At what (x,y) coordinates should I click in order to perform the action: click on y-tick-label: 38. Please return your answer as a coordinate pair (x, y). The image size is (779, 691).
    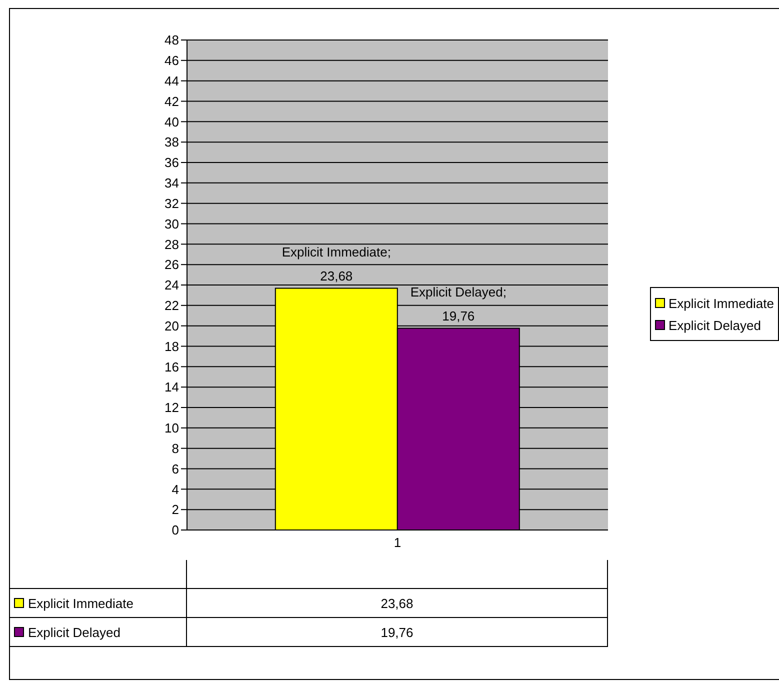
    Looking at the image, I should click on (171, 142).